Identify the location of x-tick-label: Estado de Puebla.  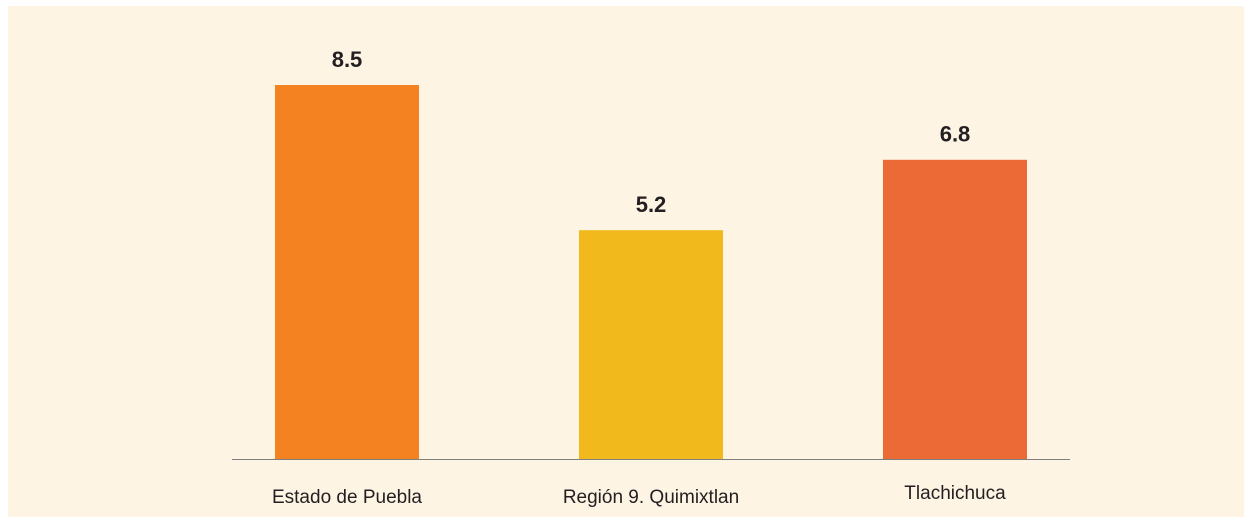
(347, 497).